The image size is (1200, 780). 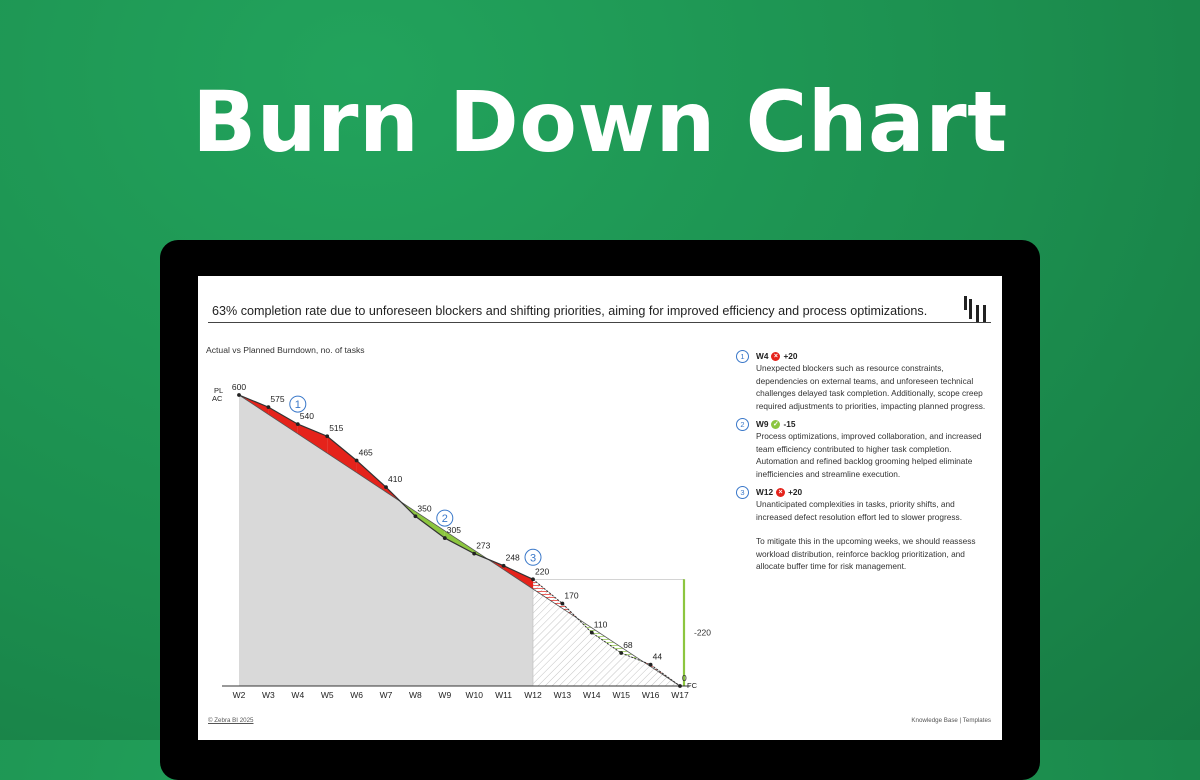 I want to click on x-tick-label: W17, so click(x=680, y=695).